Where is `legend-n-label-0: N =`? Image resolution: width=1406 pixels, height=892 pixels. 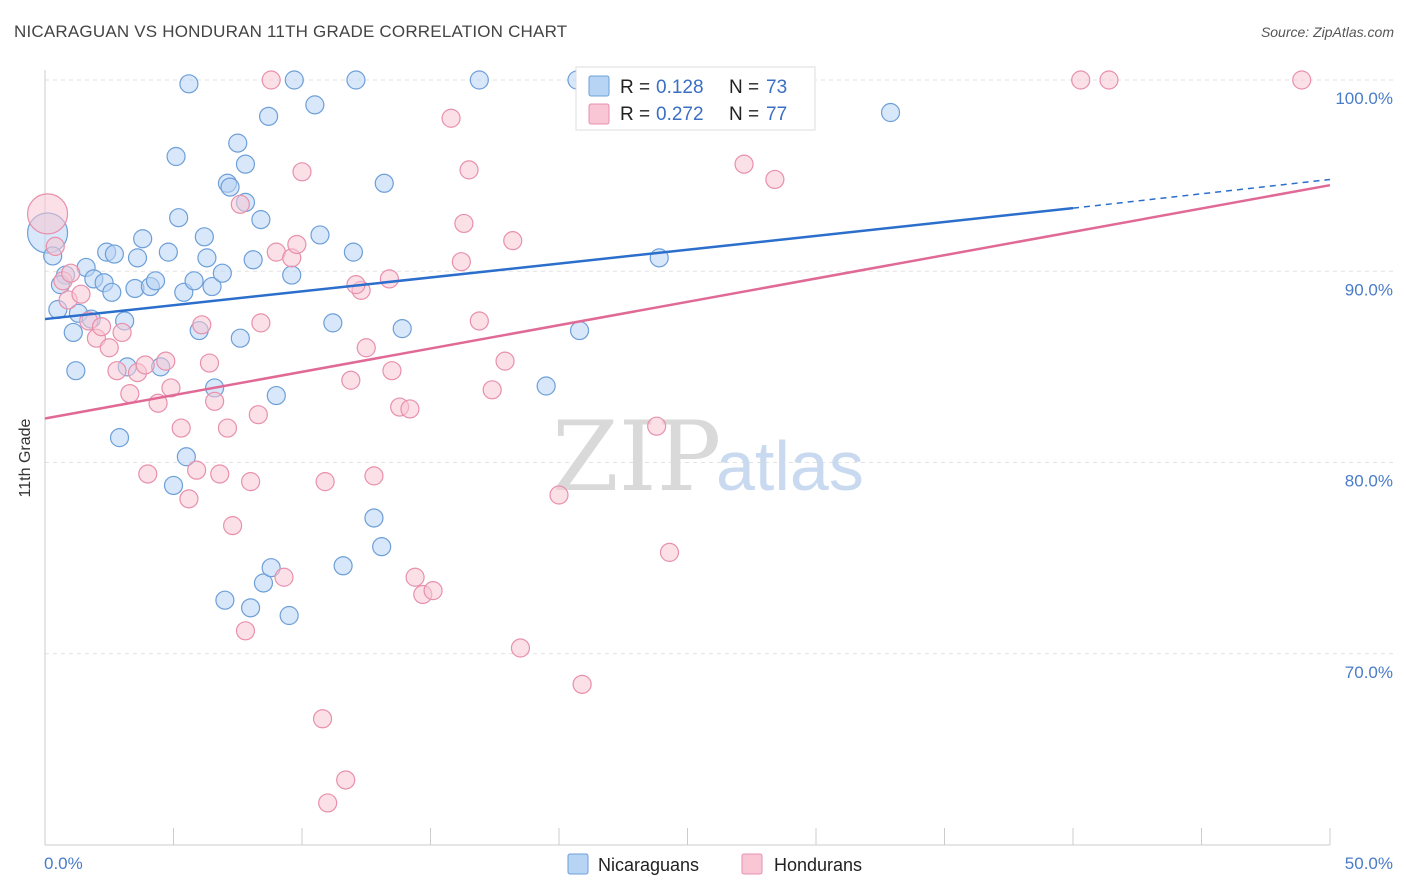
legend-n-label-0: N = is located at coordinates (744, 87).